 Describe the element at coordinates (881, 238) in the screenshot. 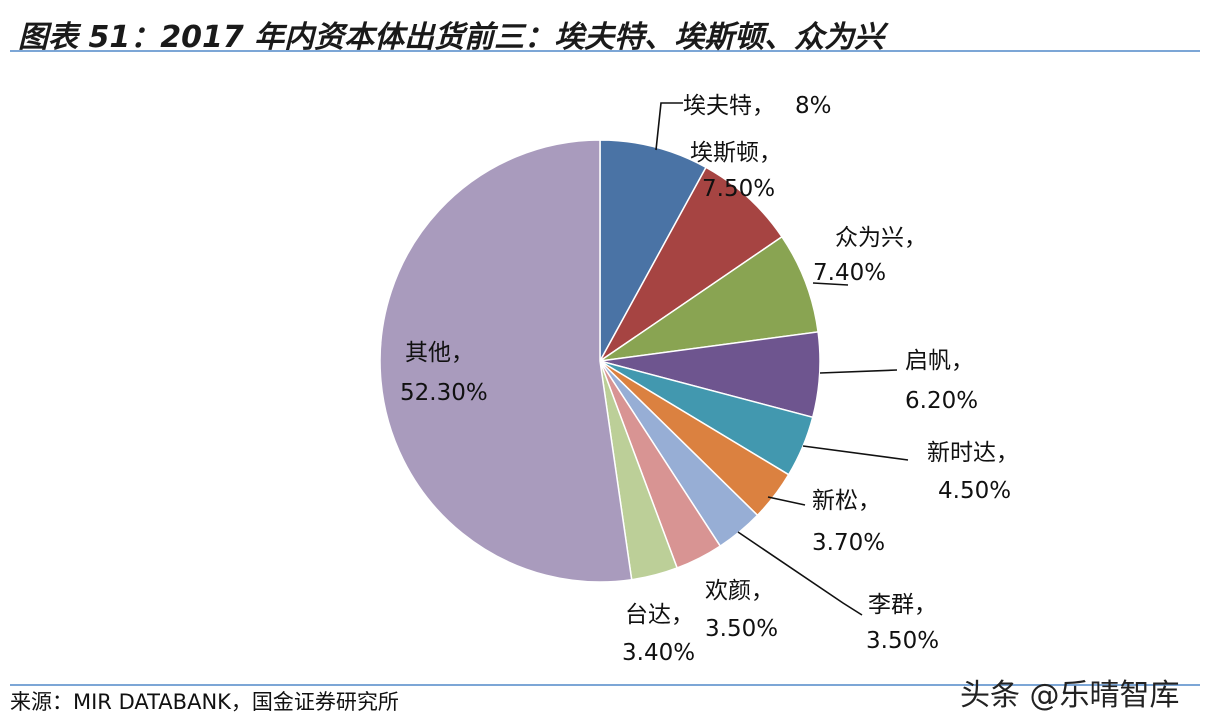

I see `slice-label-name-3: 众为兴，` at that location.